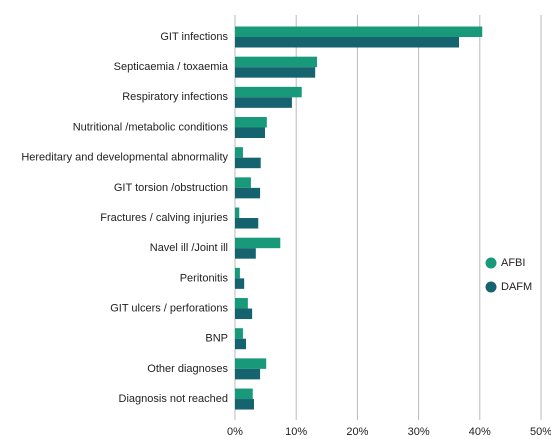  I want to click on x-tick-label: 40%, so click(480, 432).